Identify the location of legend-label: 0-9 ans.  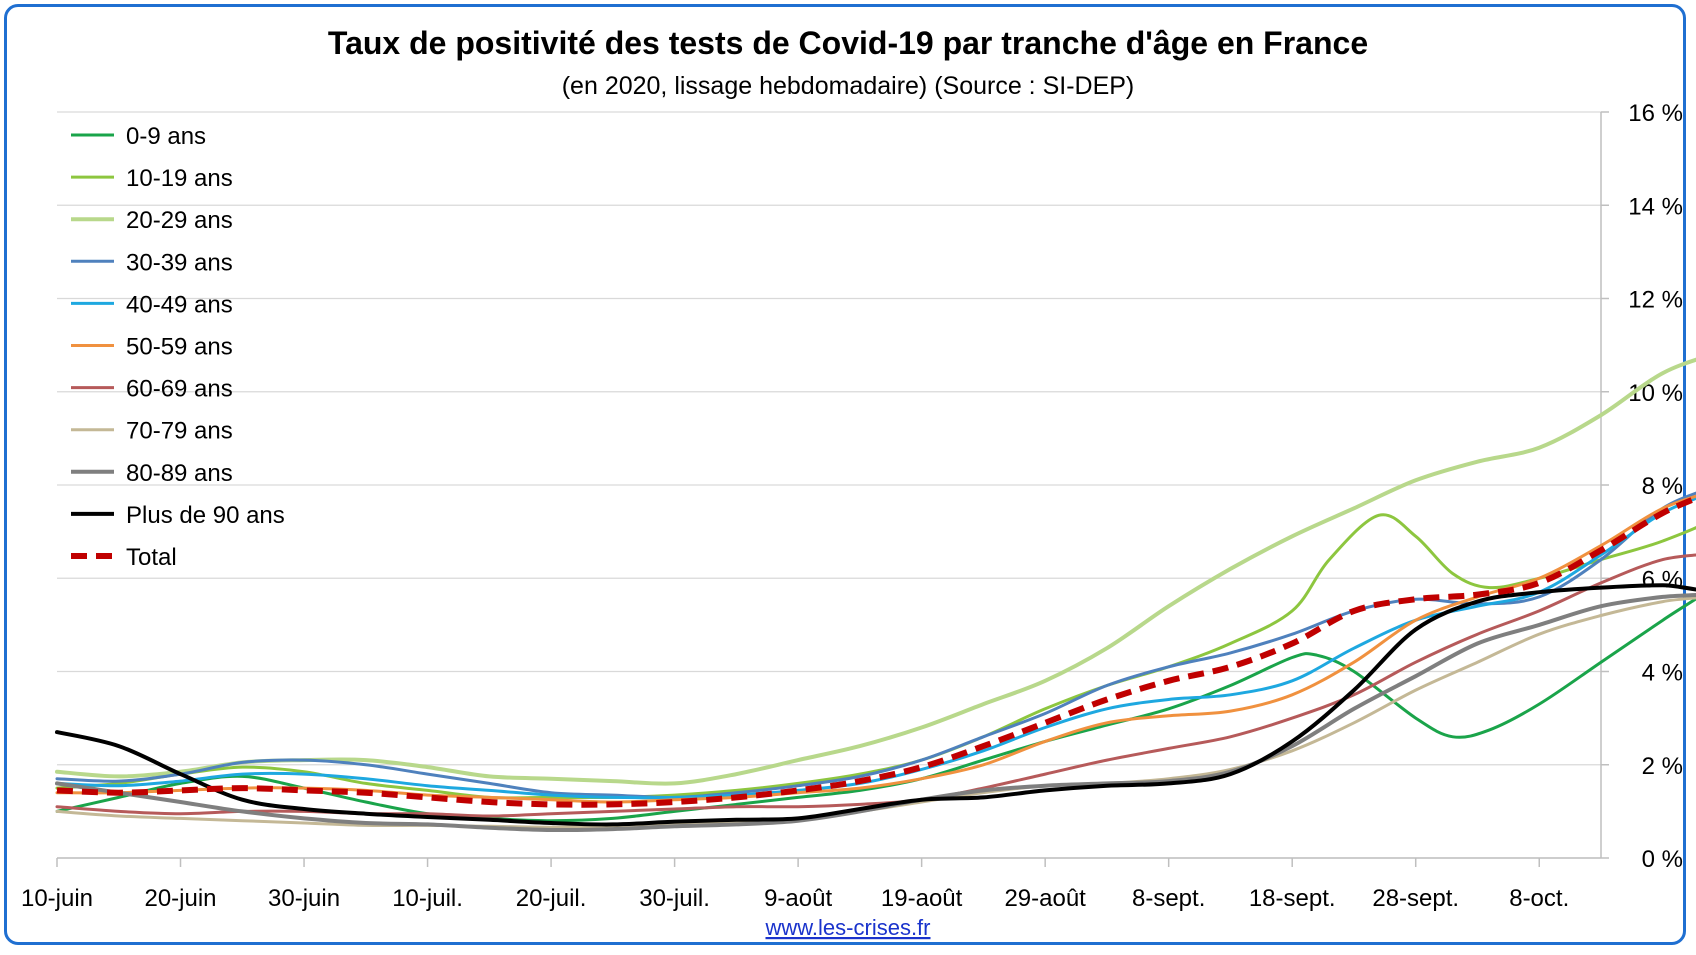
(166, 136).